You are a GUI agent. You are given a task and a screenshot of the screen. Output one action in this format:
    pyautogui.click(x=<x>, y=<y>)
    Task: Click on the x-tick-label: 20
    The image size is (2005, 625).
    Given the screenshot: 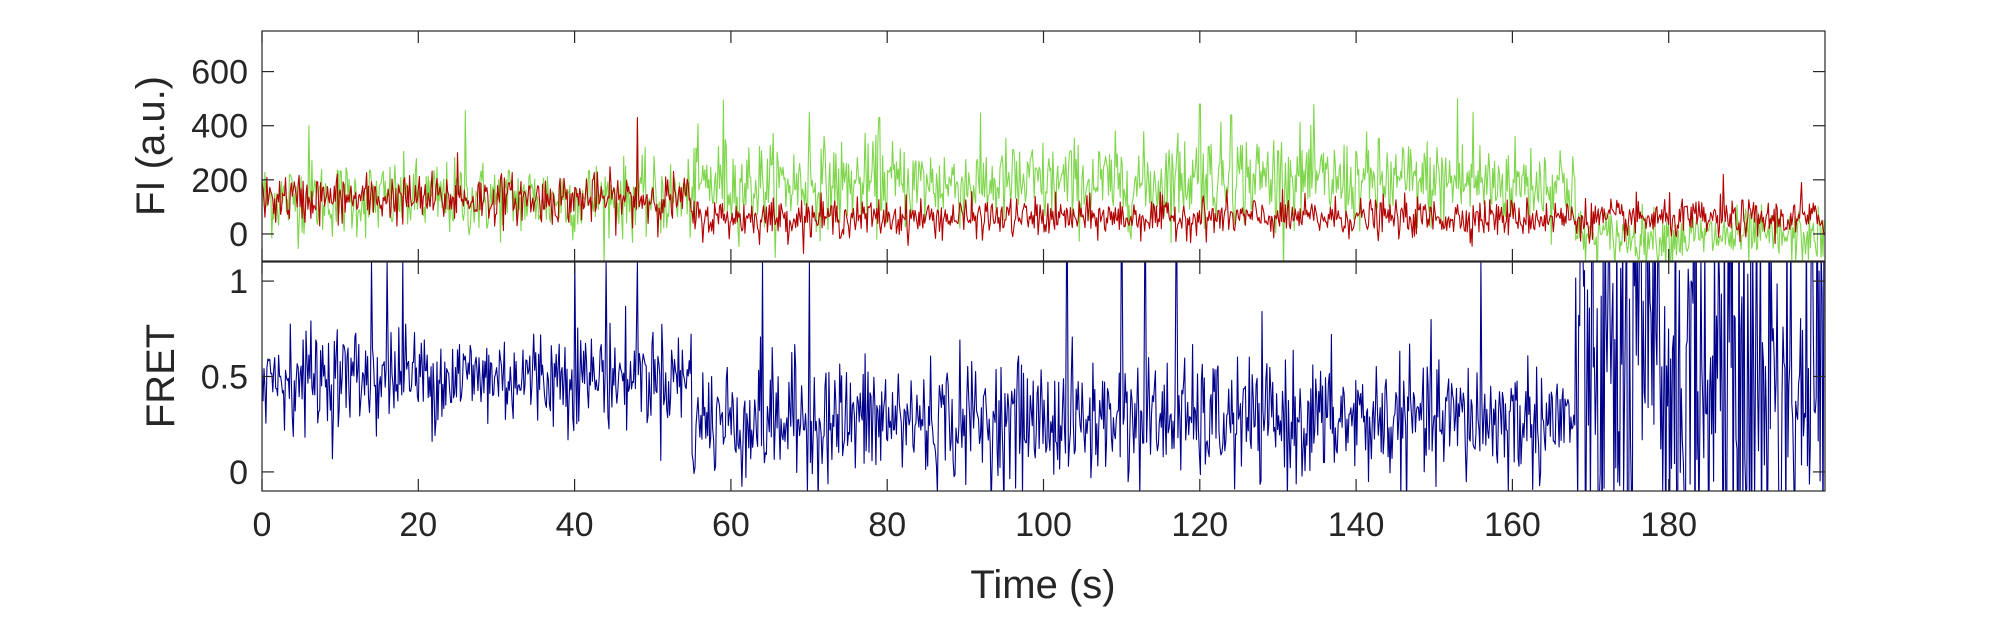 What is the action you would take?
    pyautogui.click(x=418, y=525)
    